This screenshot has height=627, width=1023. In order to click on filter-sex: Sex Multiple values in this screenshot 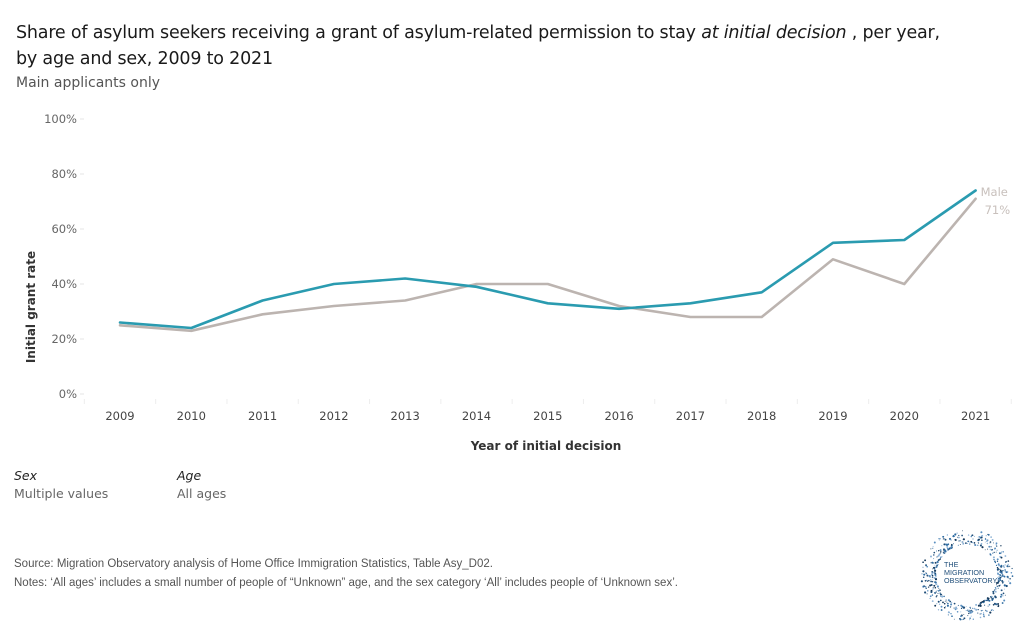, I will do `click(89, 484)`.